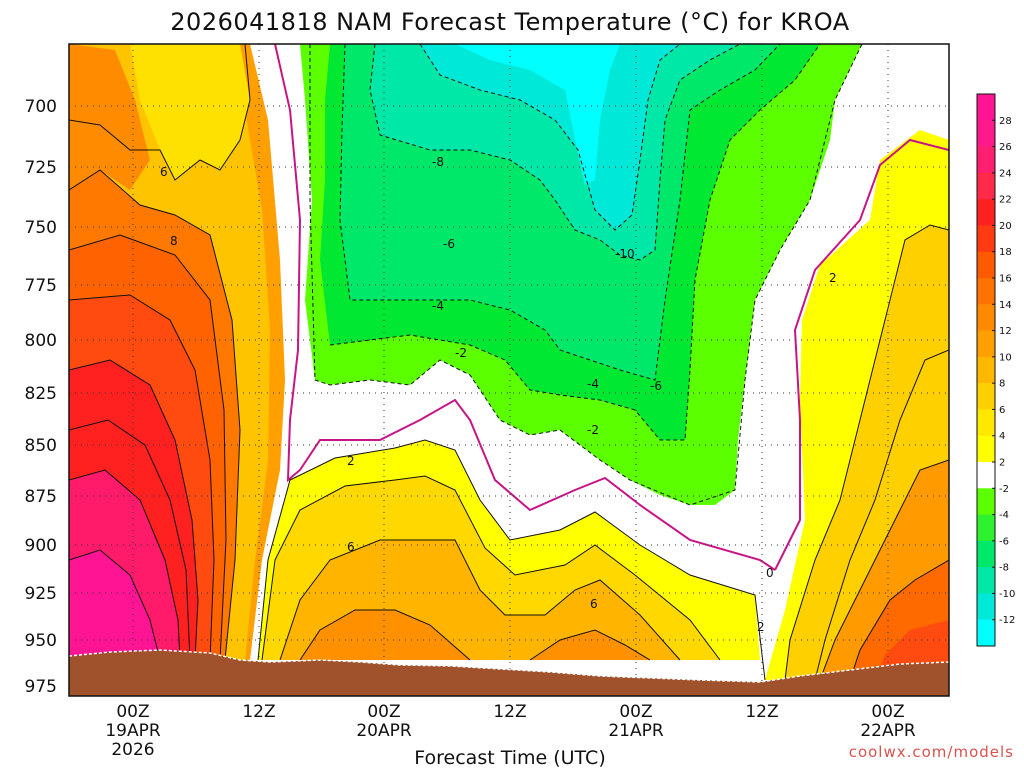 Image resolution: width=1024 pixels, height=768 pixels. What do you see at coordinates (770, 573) in the screenshot?
I see `contour-label: 0` at bounding box center [770, 573].